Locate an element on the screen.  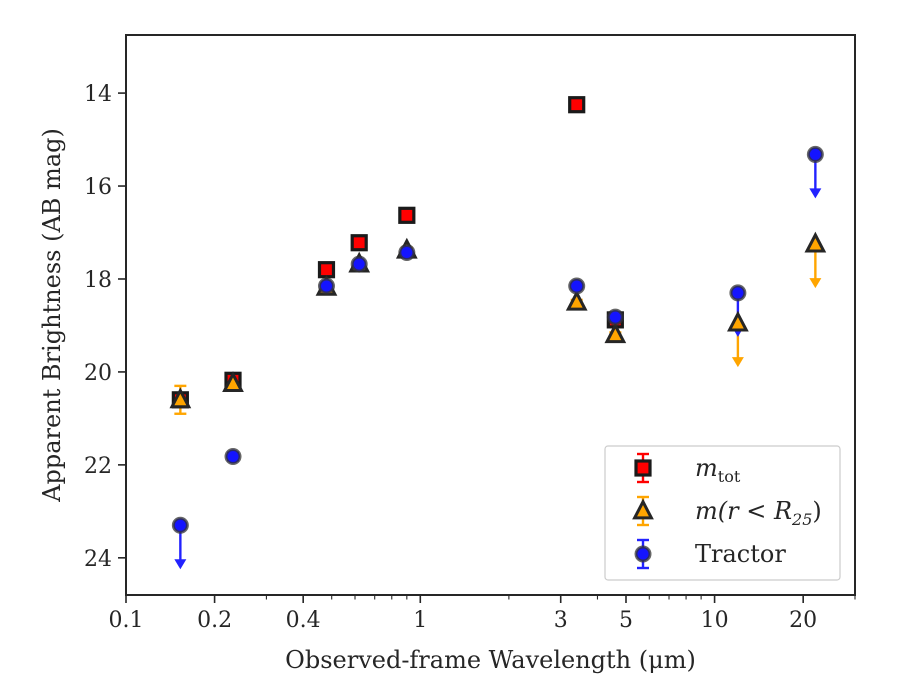
y-tick-label: 16 is located at coordinates (98, 187).